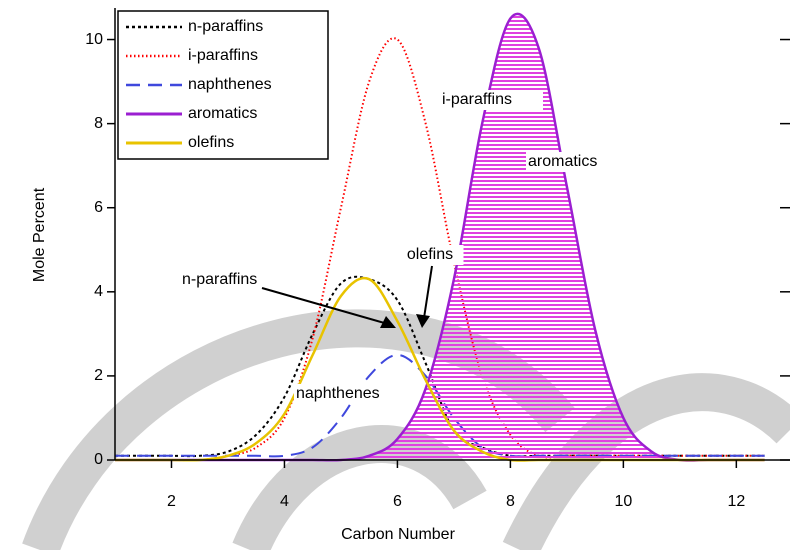 This screenshot has height=550, width=790. I want to click on y-tick-label: 4, so click(98, 291).